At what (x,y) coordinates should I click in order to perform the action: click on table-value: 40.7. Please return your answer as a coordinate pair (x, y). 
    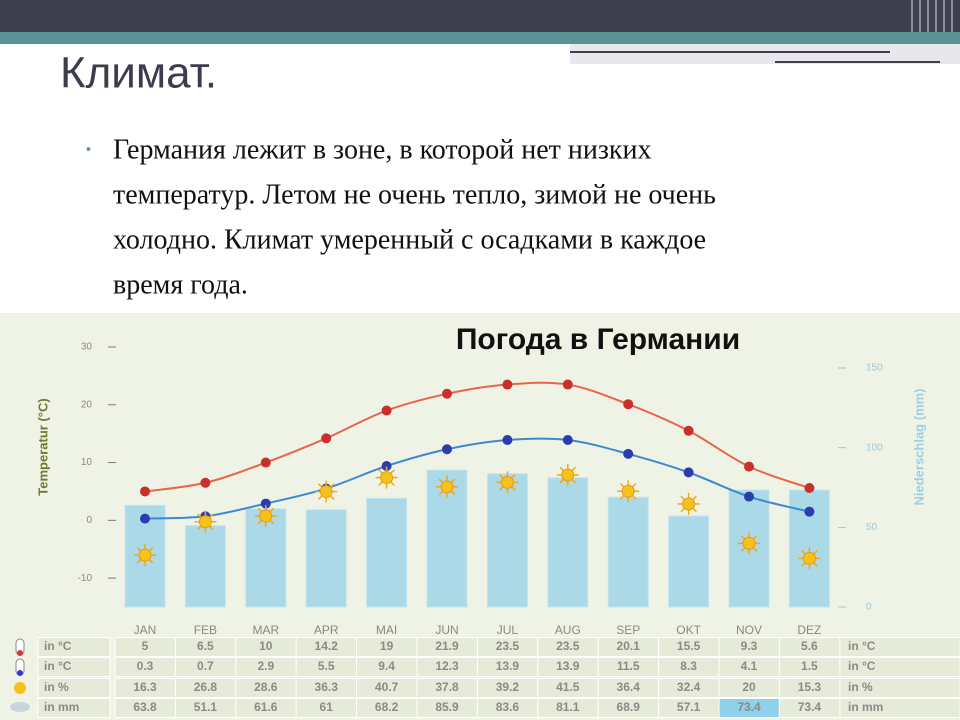
    Looking at the image, I should click on (387, 687).